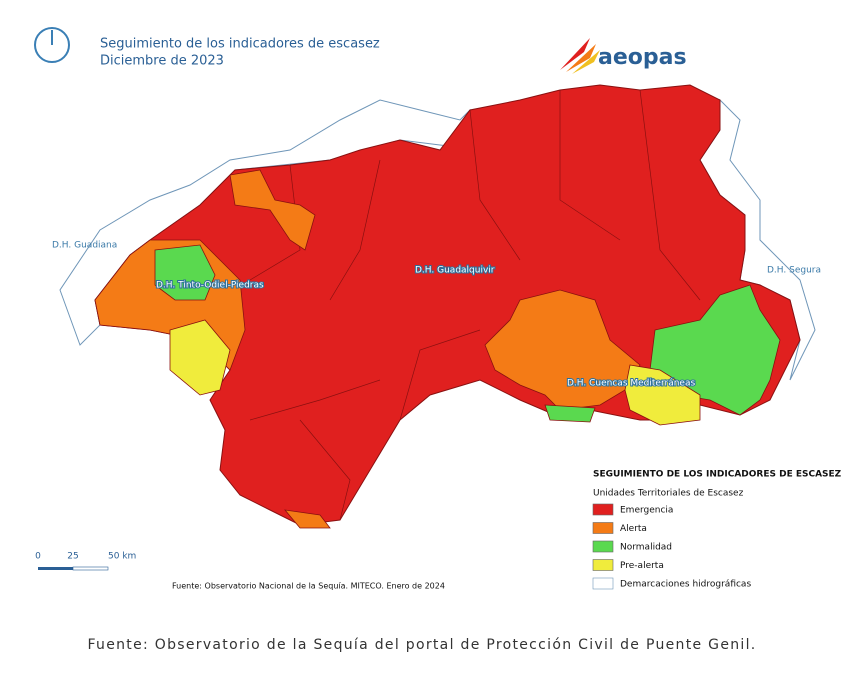 Image resolution: width=845 pixels, height=675 pixels. I want to click on region-label: D.H. Cuencas Mediterráneas, so click(631, 384).